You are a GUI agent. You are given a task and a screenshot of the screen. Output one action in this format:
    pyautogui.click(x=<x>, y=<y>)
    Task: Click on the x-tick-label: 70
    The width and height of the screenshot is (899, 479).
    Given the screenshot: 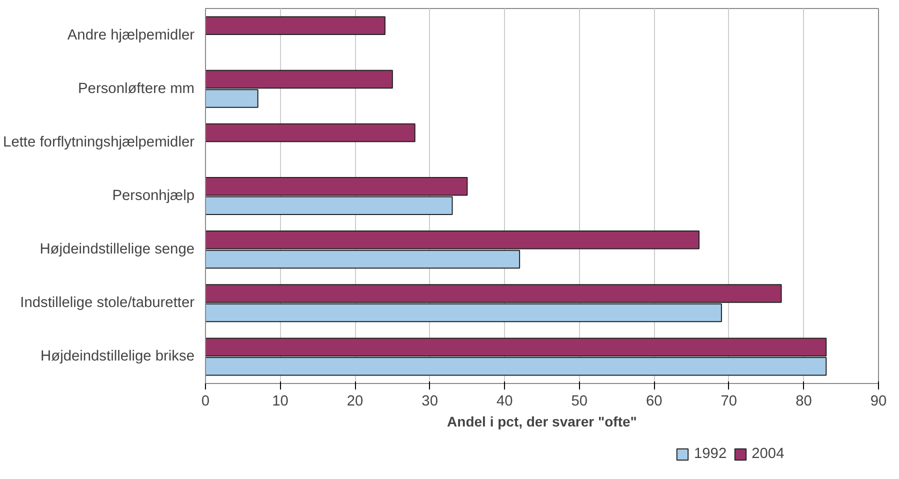 What is the action you would take?
    pyautogui.click(x=729, y=402)
    